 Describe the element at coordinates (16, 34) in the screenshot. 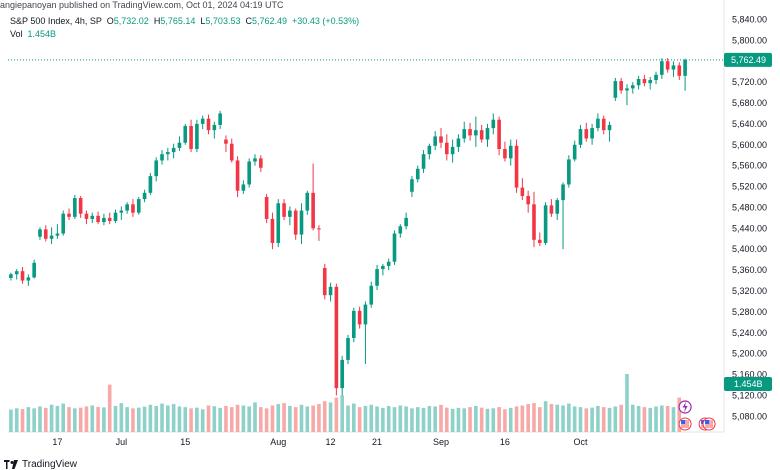

I see `volume-label: Vol` at that location.